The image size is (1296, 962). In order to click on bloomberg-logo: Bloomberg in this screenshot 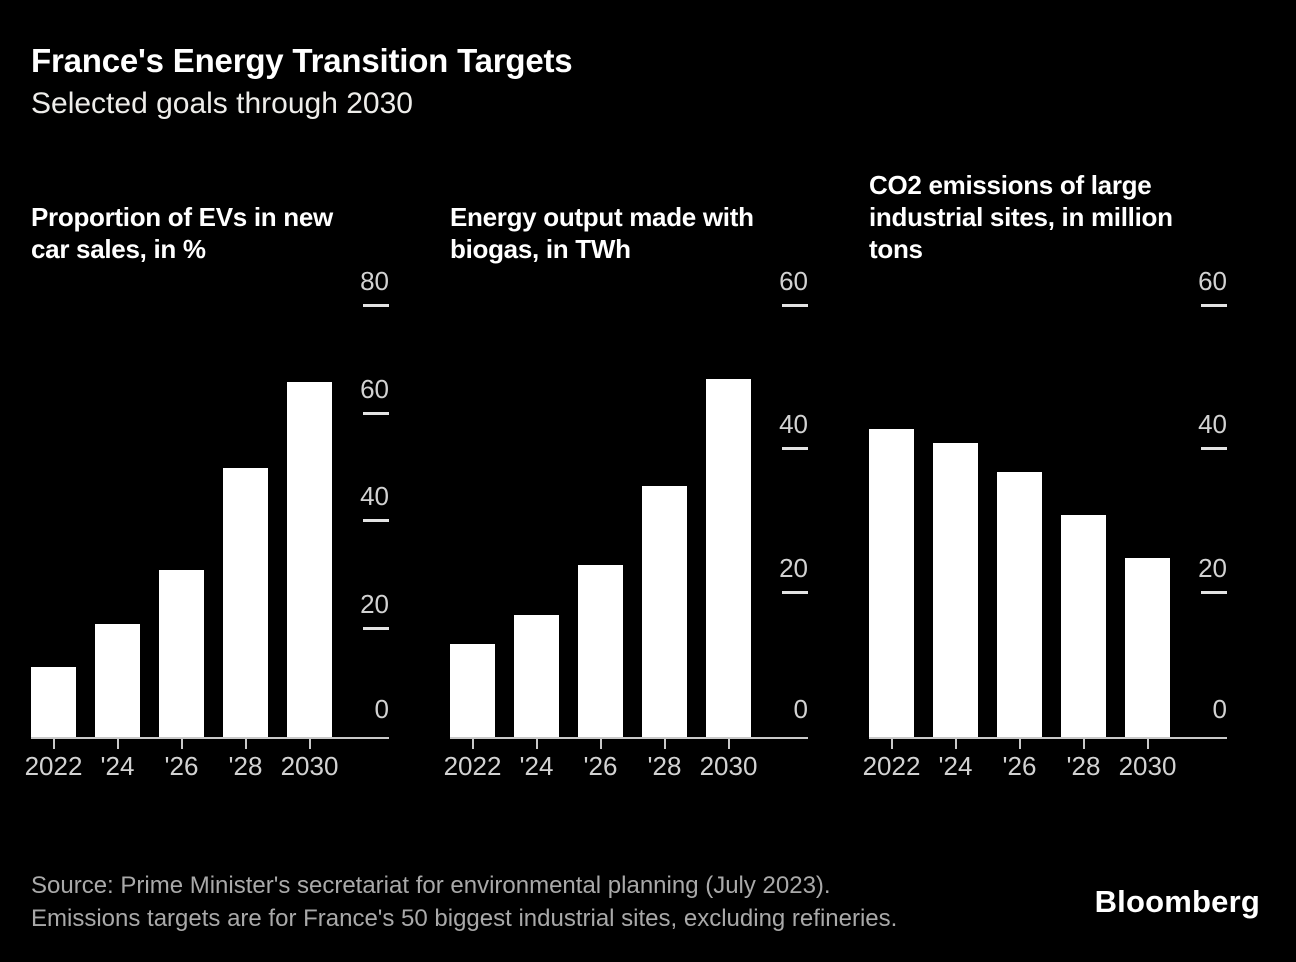, I will do `click(1177, 901)`.